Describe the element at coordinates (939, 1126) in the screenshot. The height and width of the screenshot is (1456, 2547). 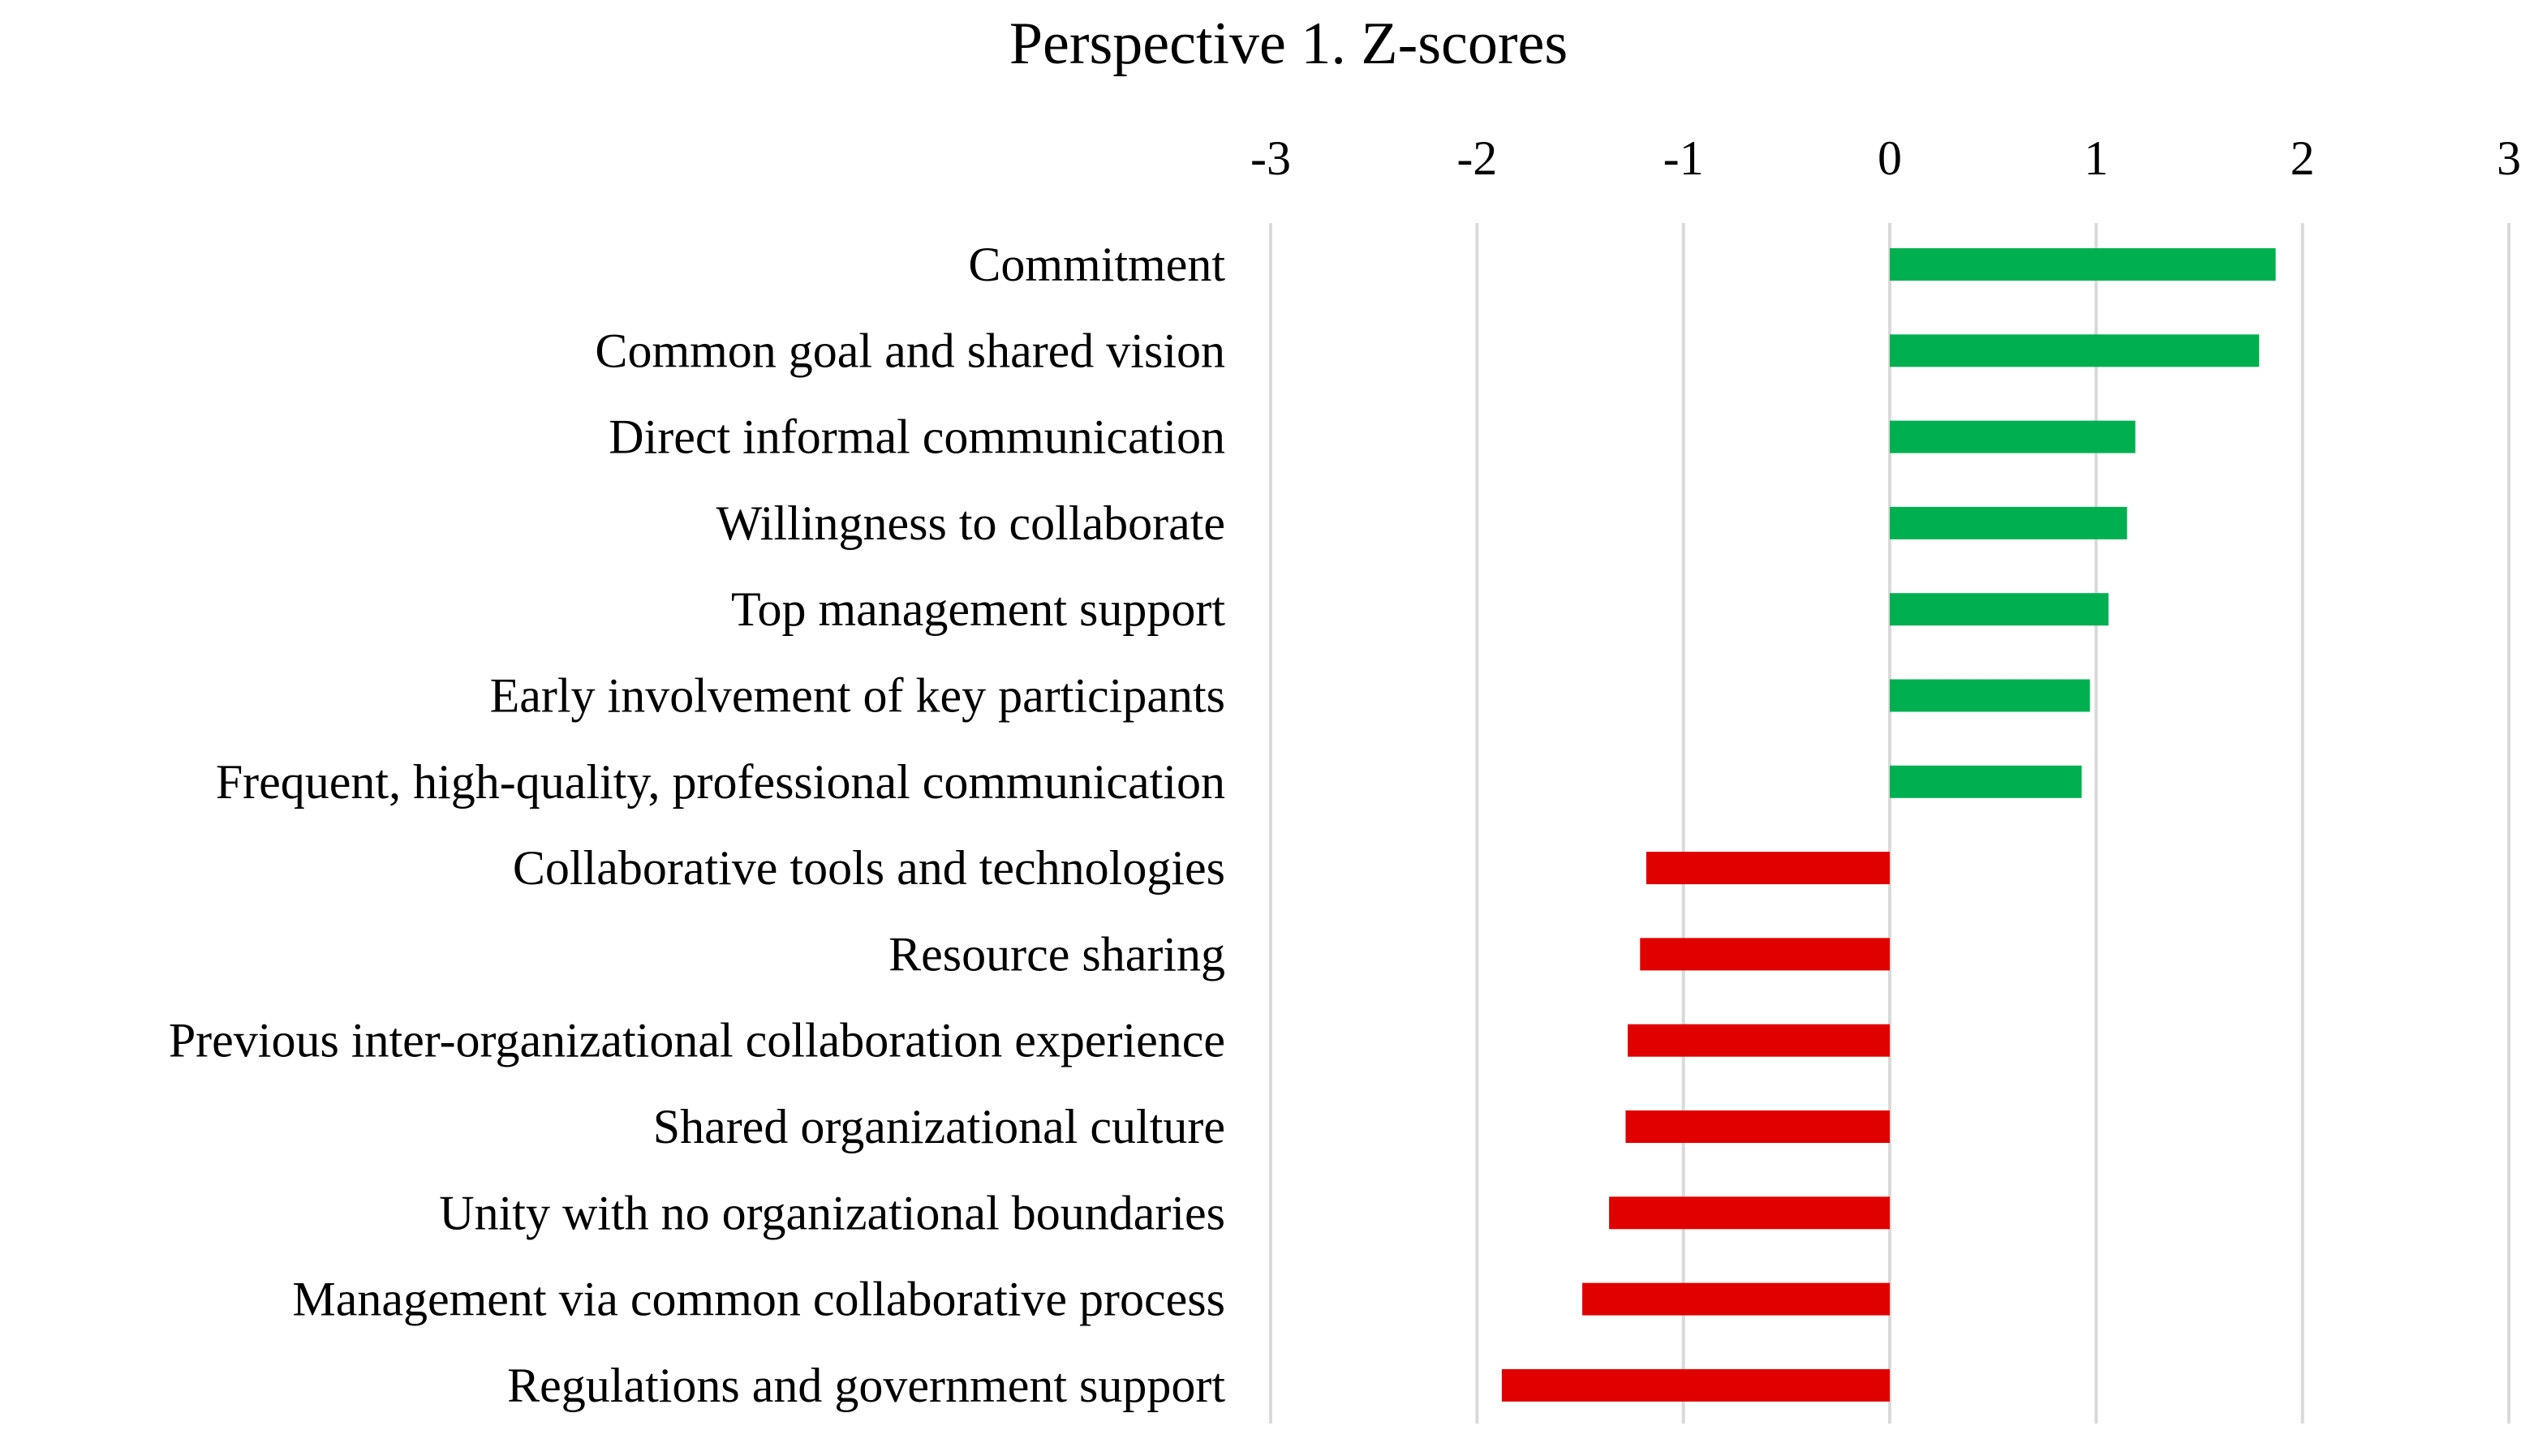
I see `category-label: Shared organizational culture` at that location.